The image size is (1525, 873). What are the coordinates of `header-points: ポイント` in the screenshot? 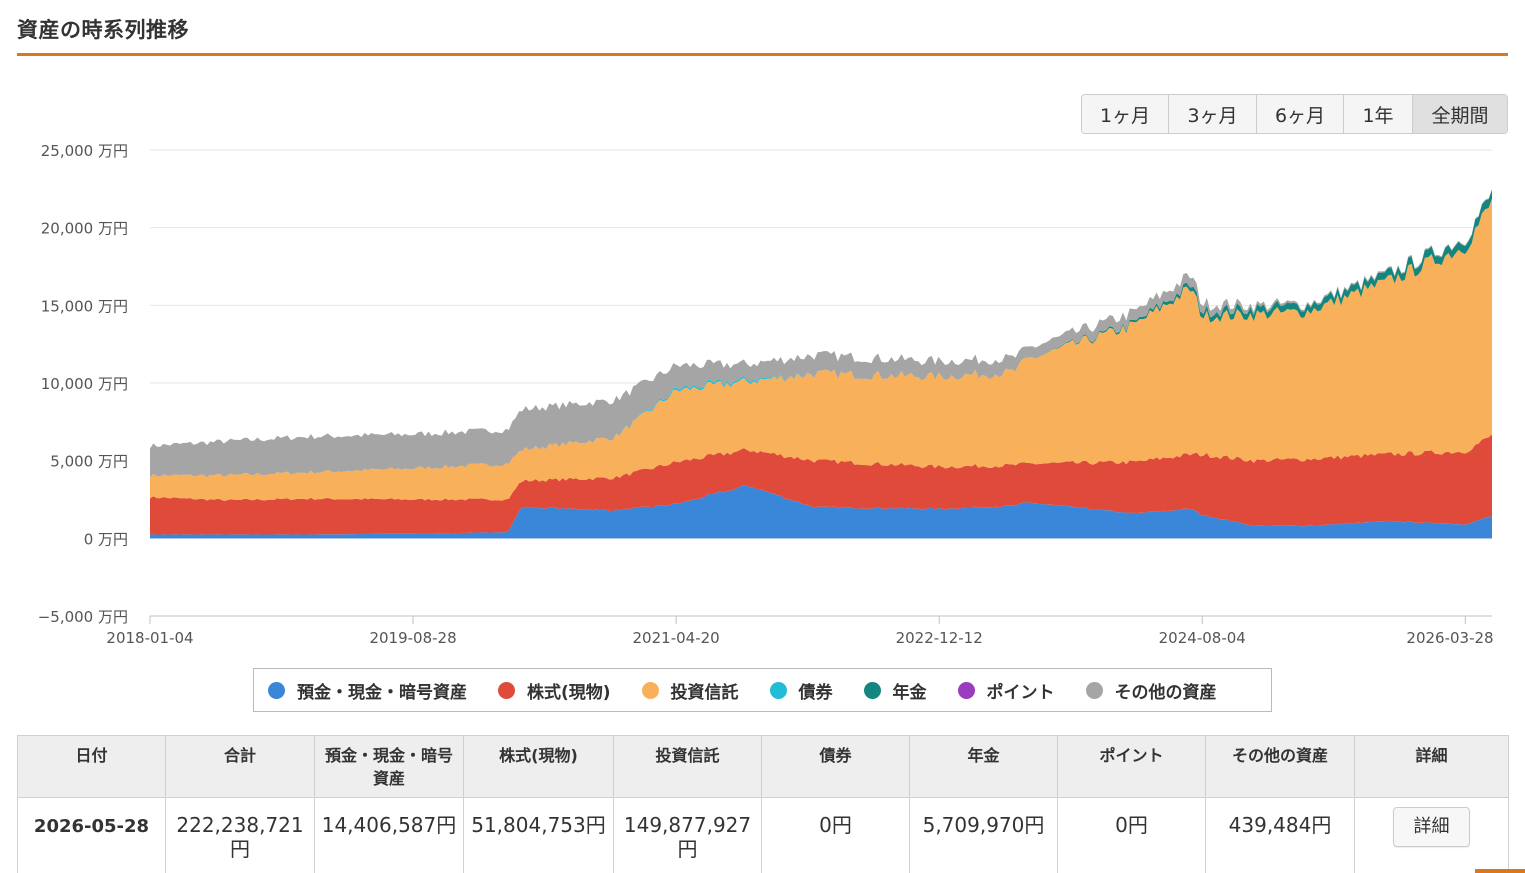 It's located at (1131, 766).